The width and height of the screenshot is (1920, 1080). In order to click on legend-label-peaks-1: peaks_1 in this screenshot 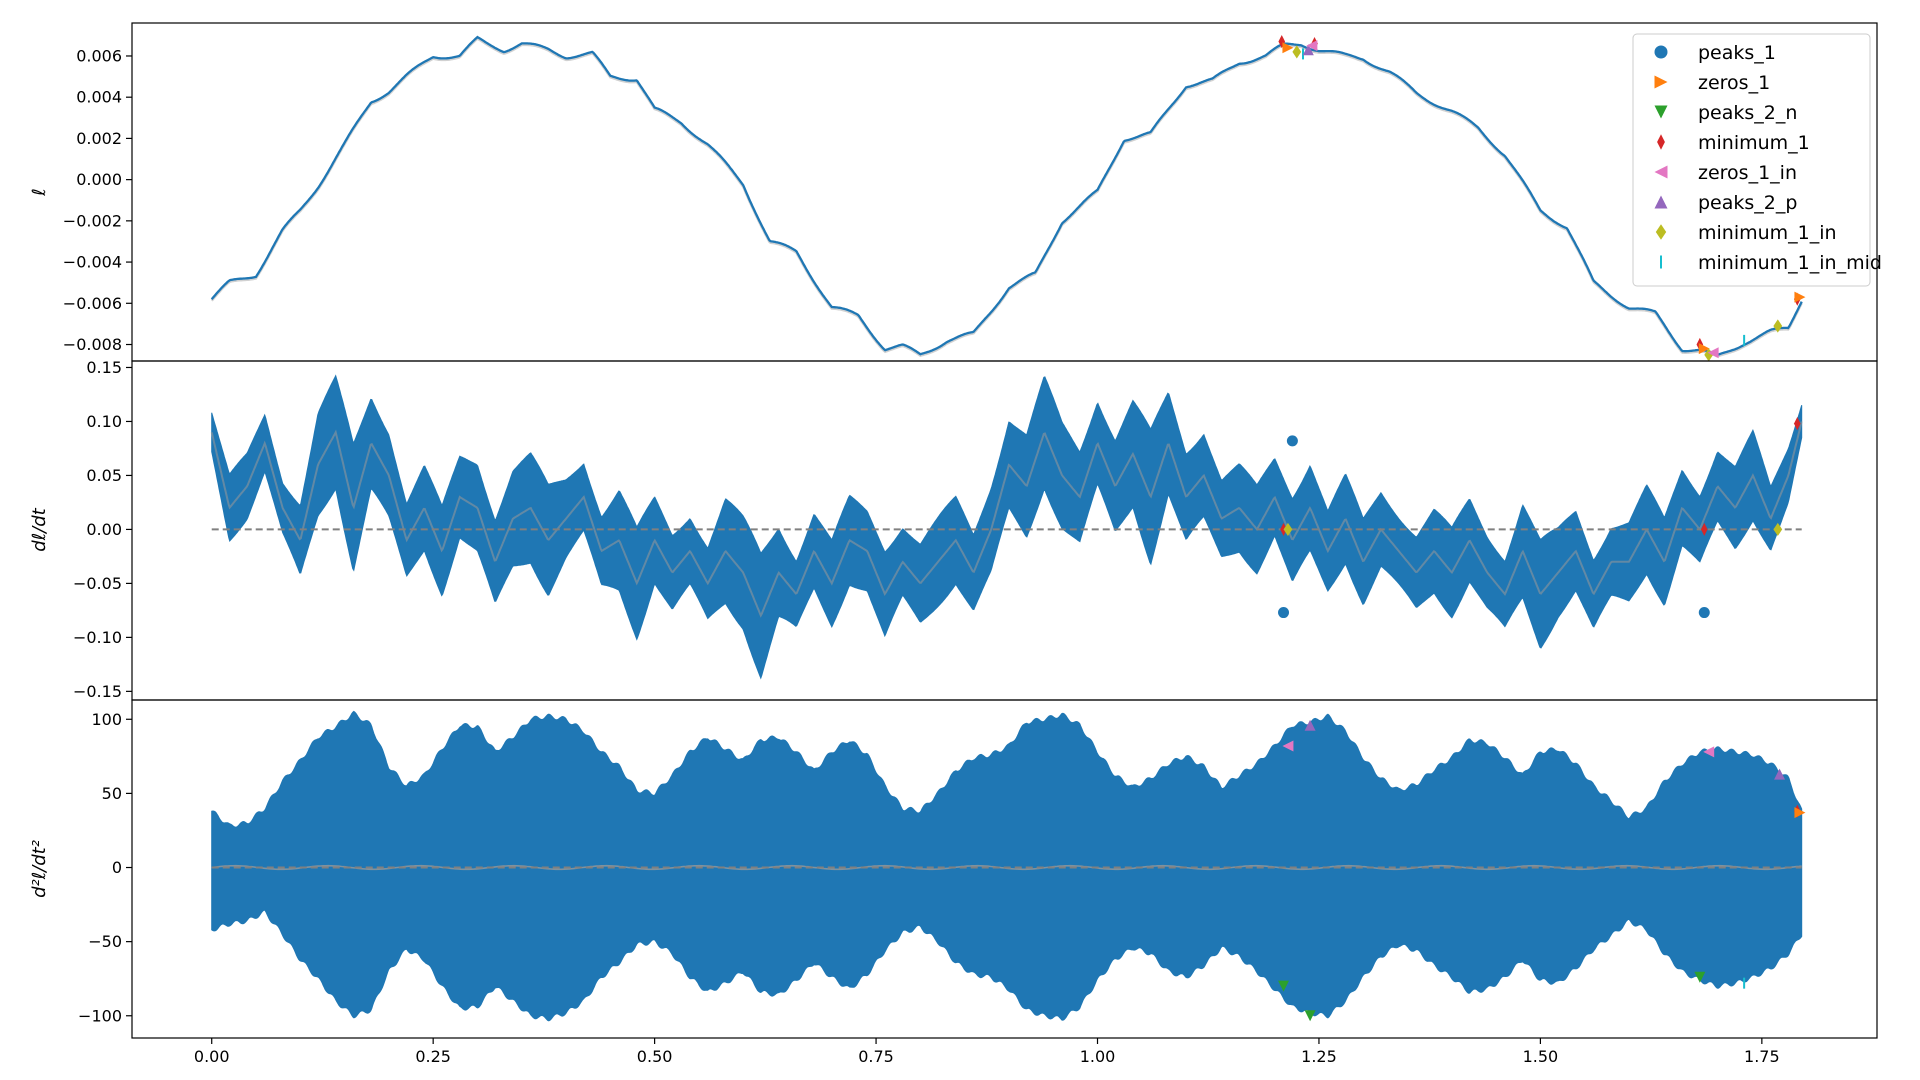, I will do `click(1737, 53)`.